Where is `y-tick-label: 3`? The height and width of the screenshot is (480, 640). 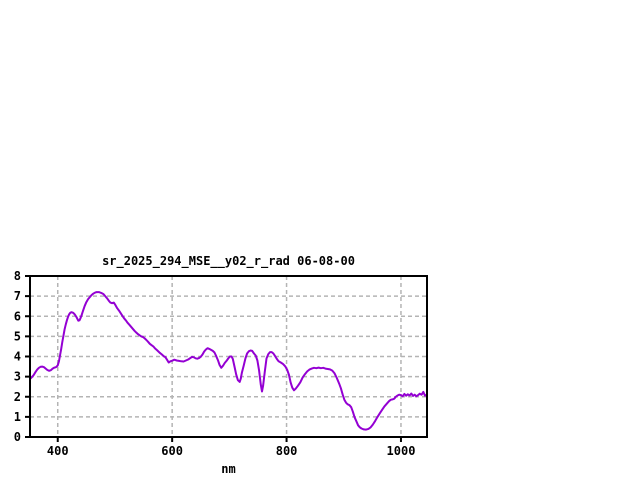 y-tick-label: 3 is located at coordinates (17, 377).